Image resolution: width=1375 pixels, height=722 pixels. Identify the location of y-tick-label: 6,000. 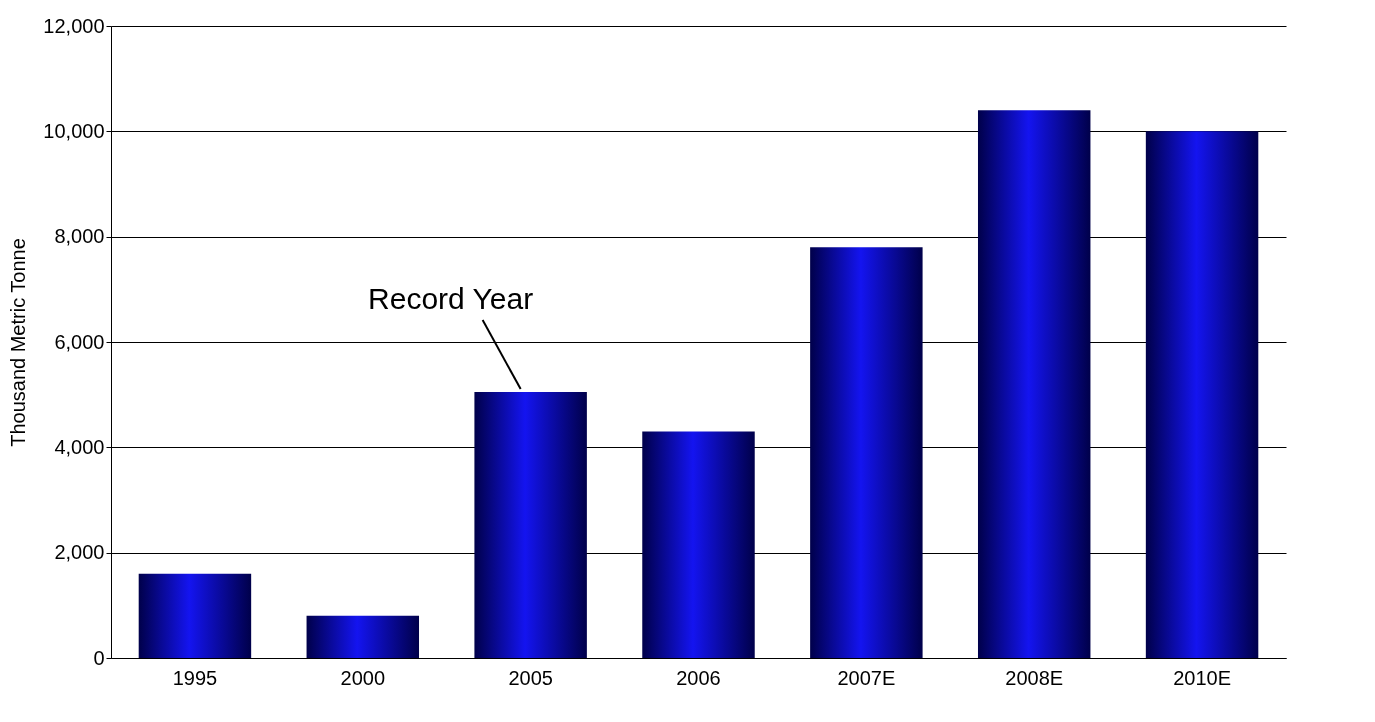
(79, 341).